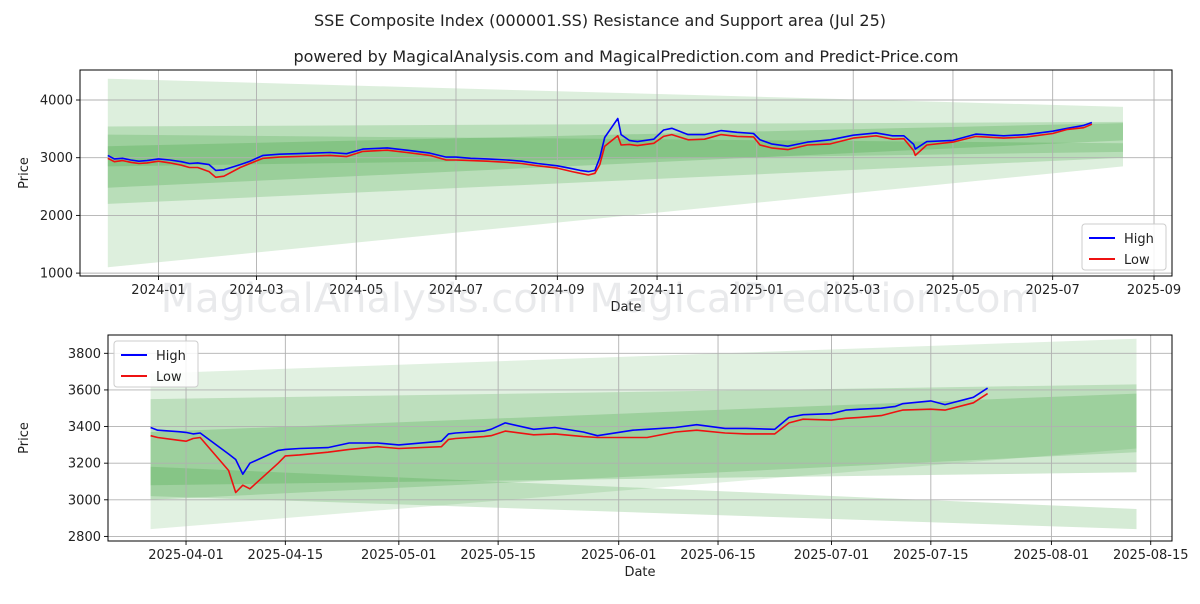 This screenshot has height=604, width=1200. Describe the element at coordinates (619, 555) in the screenshot. I see `x-tick-label: 2025-06-01` at that location.